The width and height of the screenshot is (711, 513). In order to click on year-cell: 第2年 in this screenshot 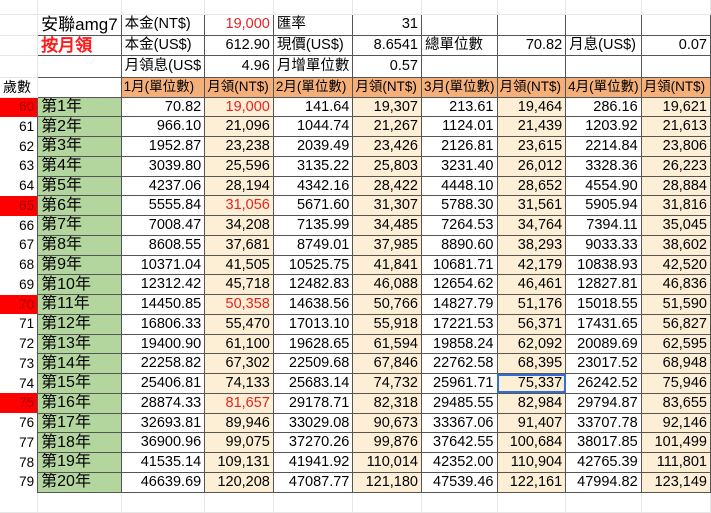, I will do `click(79, 126)`.